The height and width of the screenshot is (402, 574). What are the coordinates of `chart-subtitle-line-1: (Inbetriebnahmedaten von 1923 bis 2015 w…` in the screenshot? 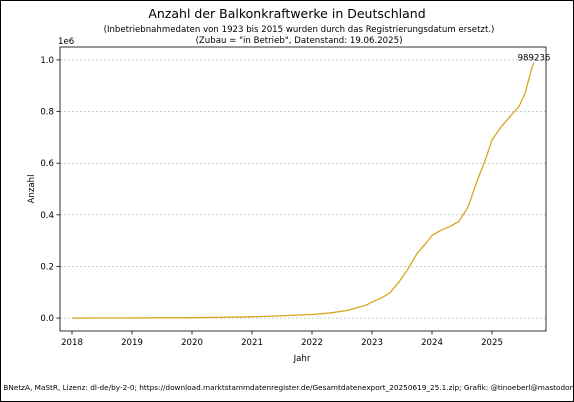 It's located at (299, 30).